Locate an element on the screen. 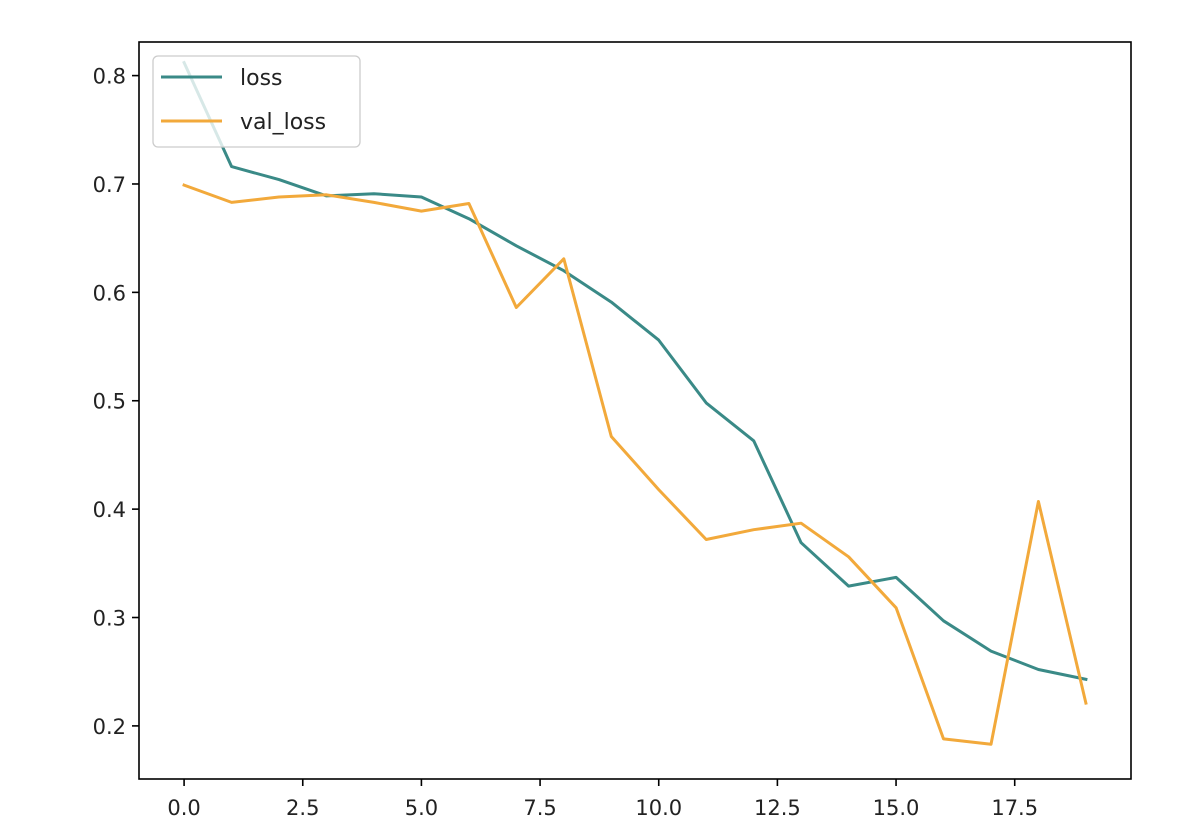  x-tick-label: 15.0 is located at coordinates (896, 808).